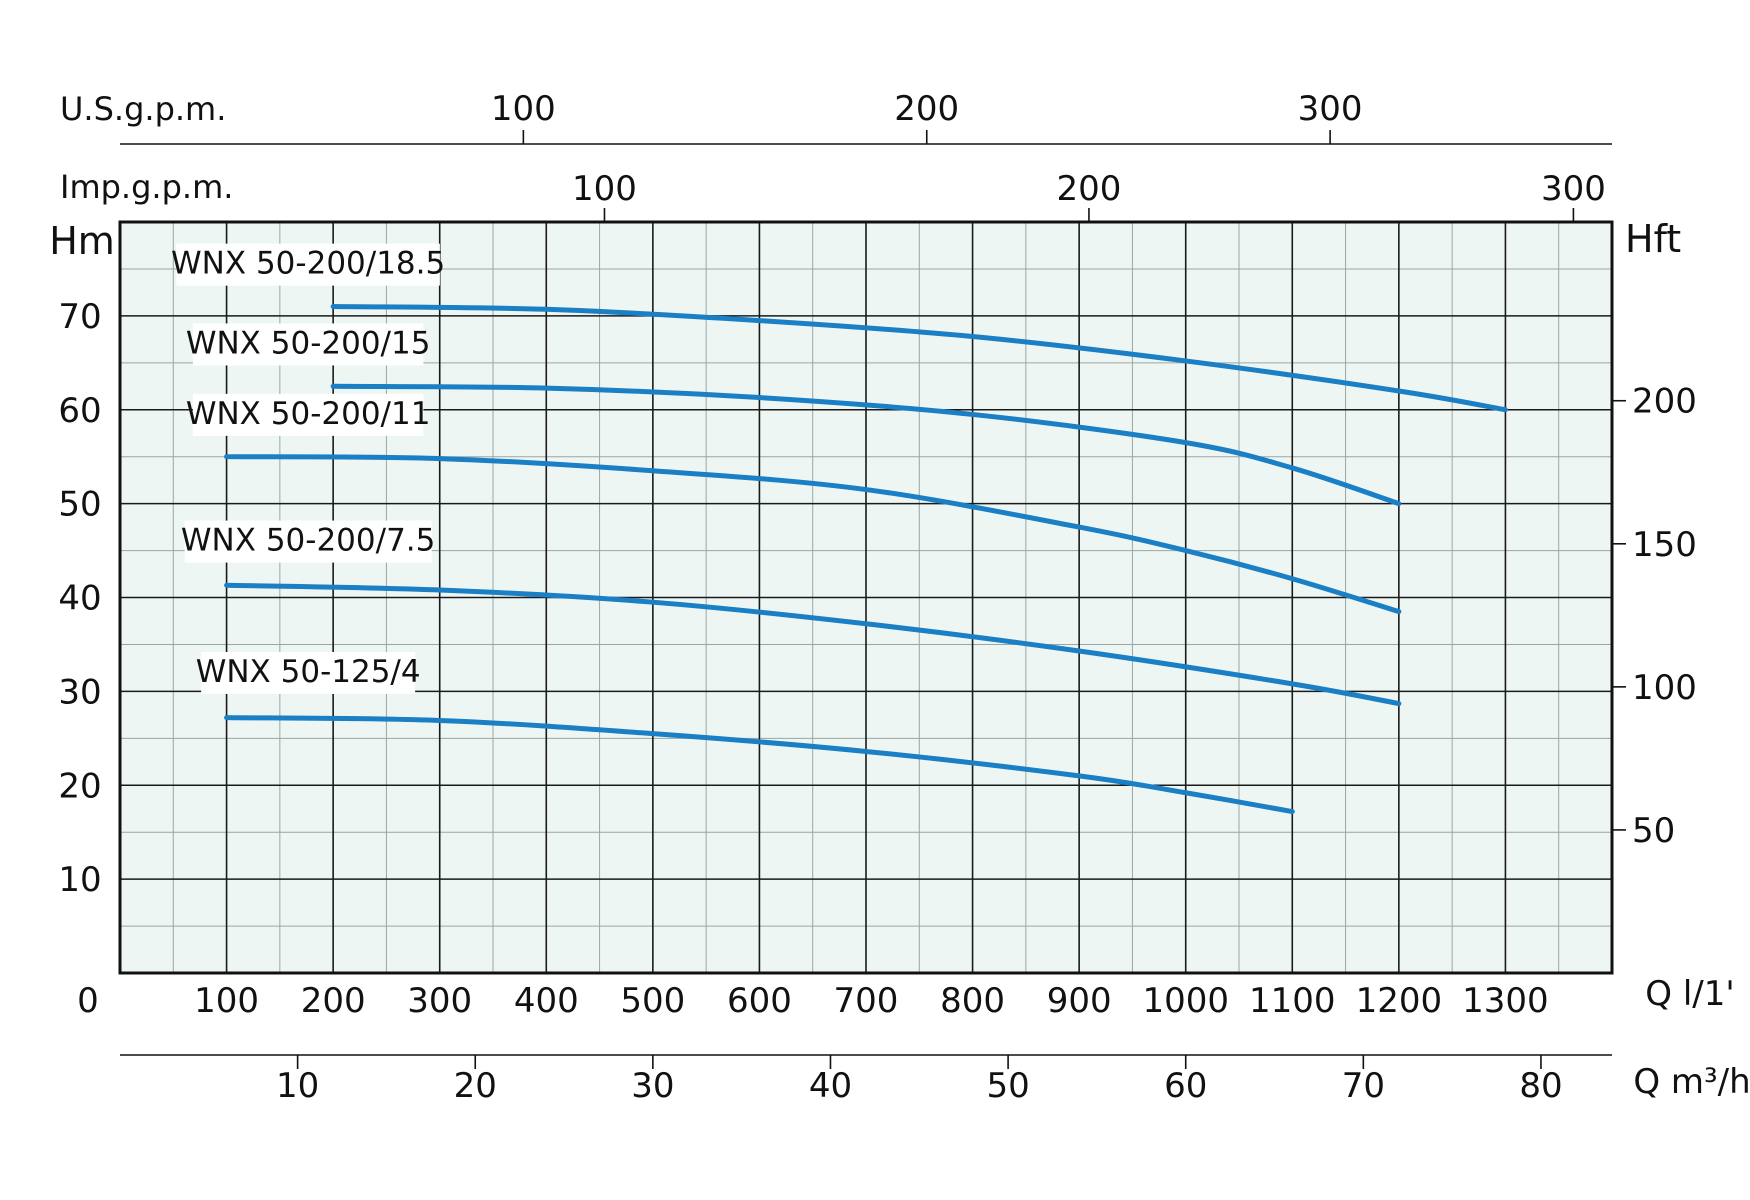 The image size is (1750, 1200). Describe the element at coordinates (79, 880) in the screenshot. I see `y-tick-label: 10` at that location.